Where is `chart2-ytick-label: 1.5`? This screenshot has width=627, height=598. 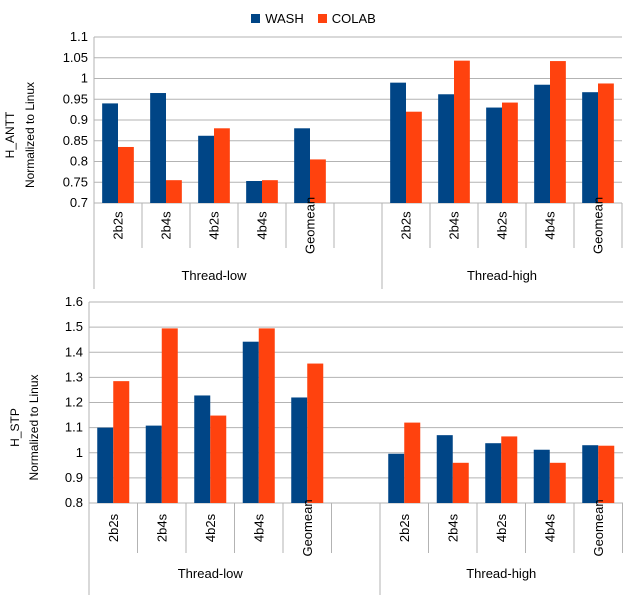
chart2-ytick-label: 1.5 is located at coordinates (74, 326).